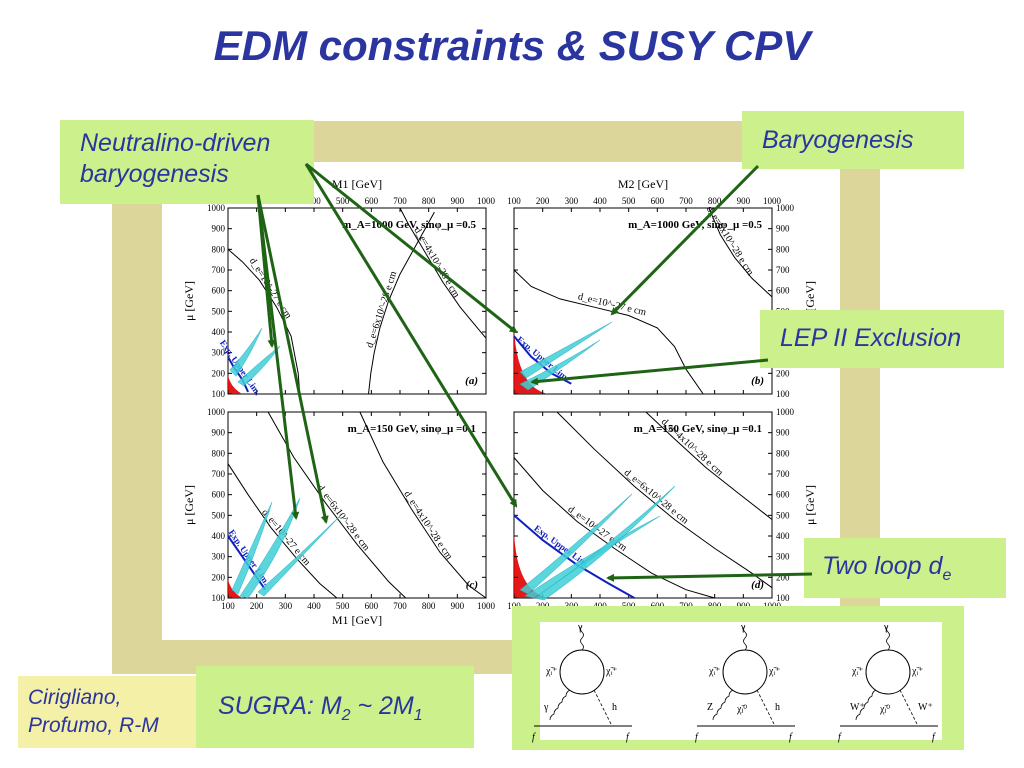 Image resolution: width=1024 pixels, height=768 pixels. What do you see at coordinates (947, 575) in the screenshot?
I see `two-loop-subscript: e` at bounding box center [947, 575].